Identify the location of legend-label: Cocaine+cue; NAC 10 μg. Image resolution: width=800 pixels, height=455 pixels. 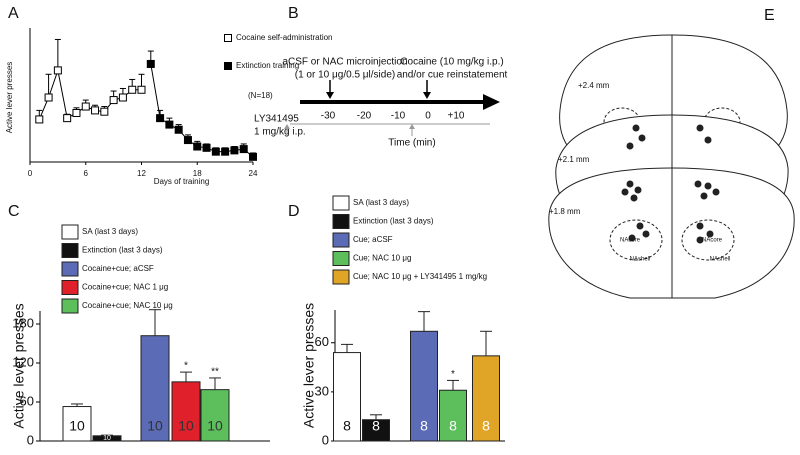
(127, 305).